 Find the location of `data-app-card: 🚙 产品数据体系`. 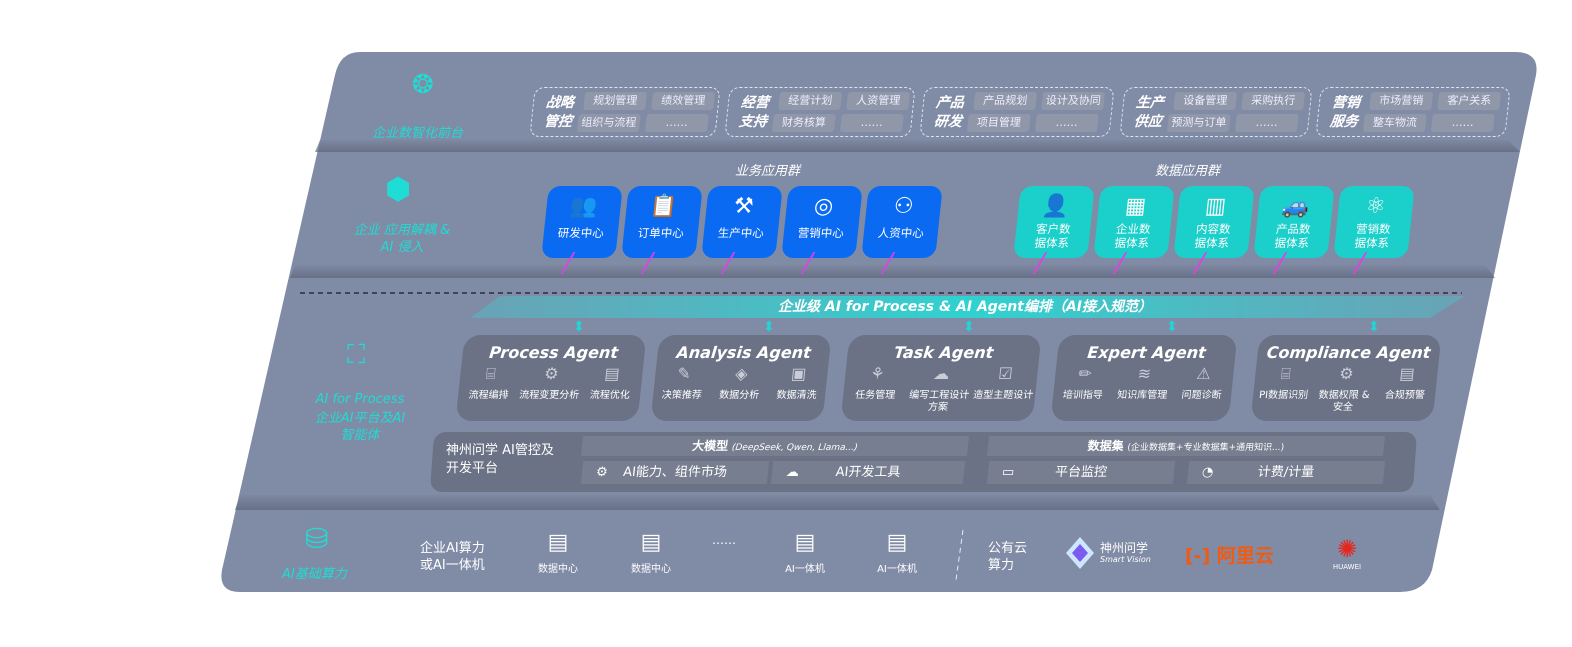

data-app-card: 🚙 产品数据体系 is located at coordinates (1294, 222).